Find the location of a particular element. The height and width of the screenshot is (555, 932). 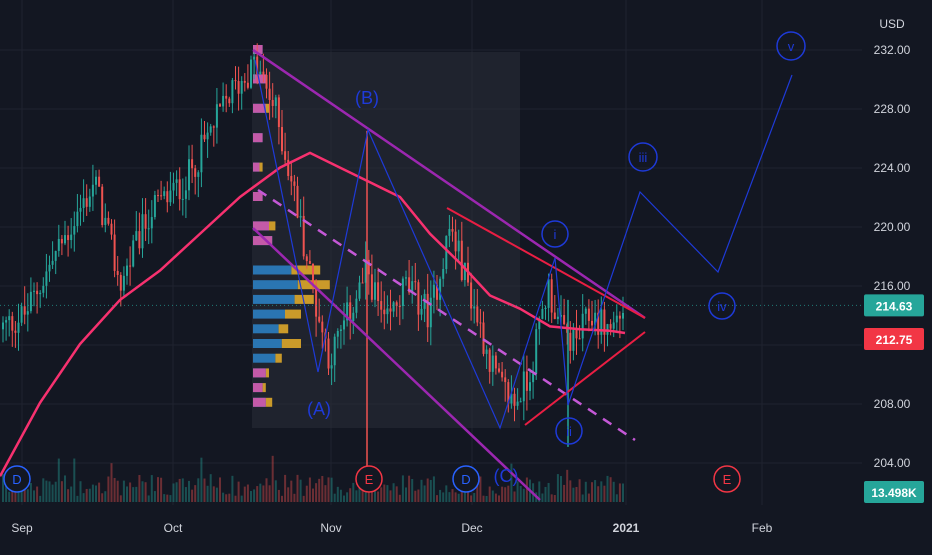

triangle-lower-line is located at coordinates (585, 378).